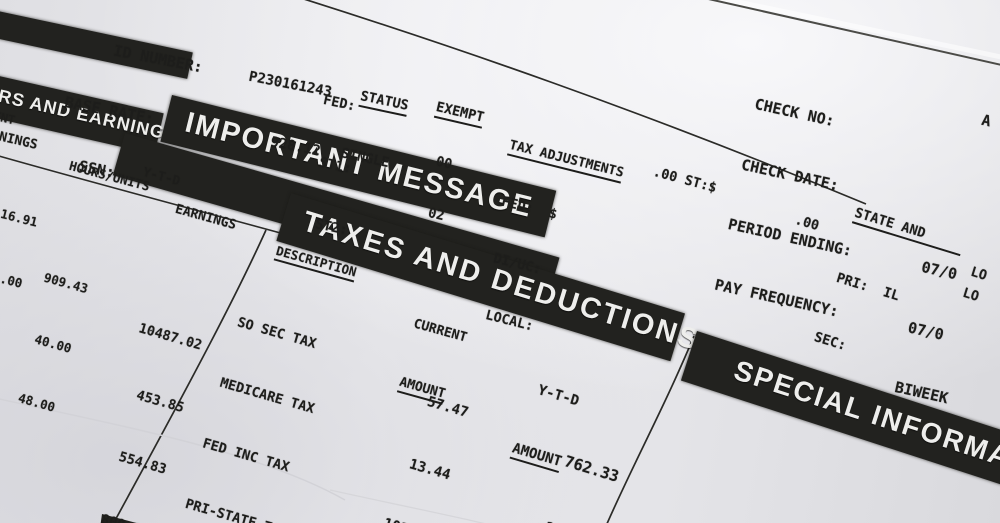 The image size is (1000, 523). Describe the element at coordinates (592, 469) in the screenshot. I see `ytd-amount-value: 762.33` at that location.